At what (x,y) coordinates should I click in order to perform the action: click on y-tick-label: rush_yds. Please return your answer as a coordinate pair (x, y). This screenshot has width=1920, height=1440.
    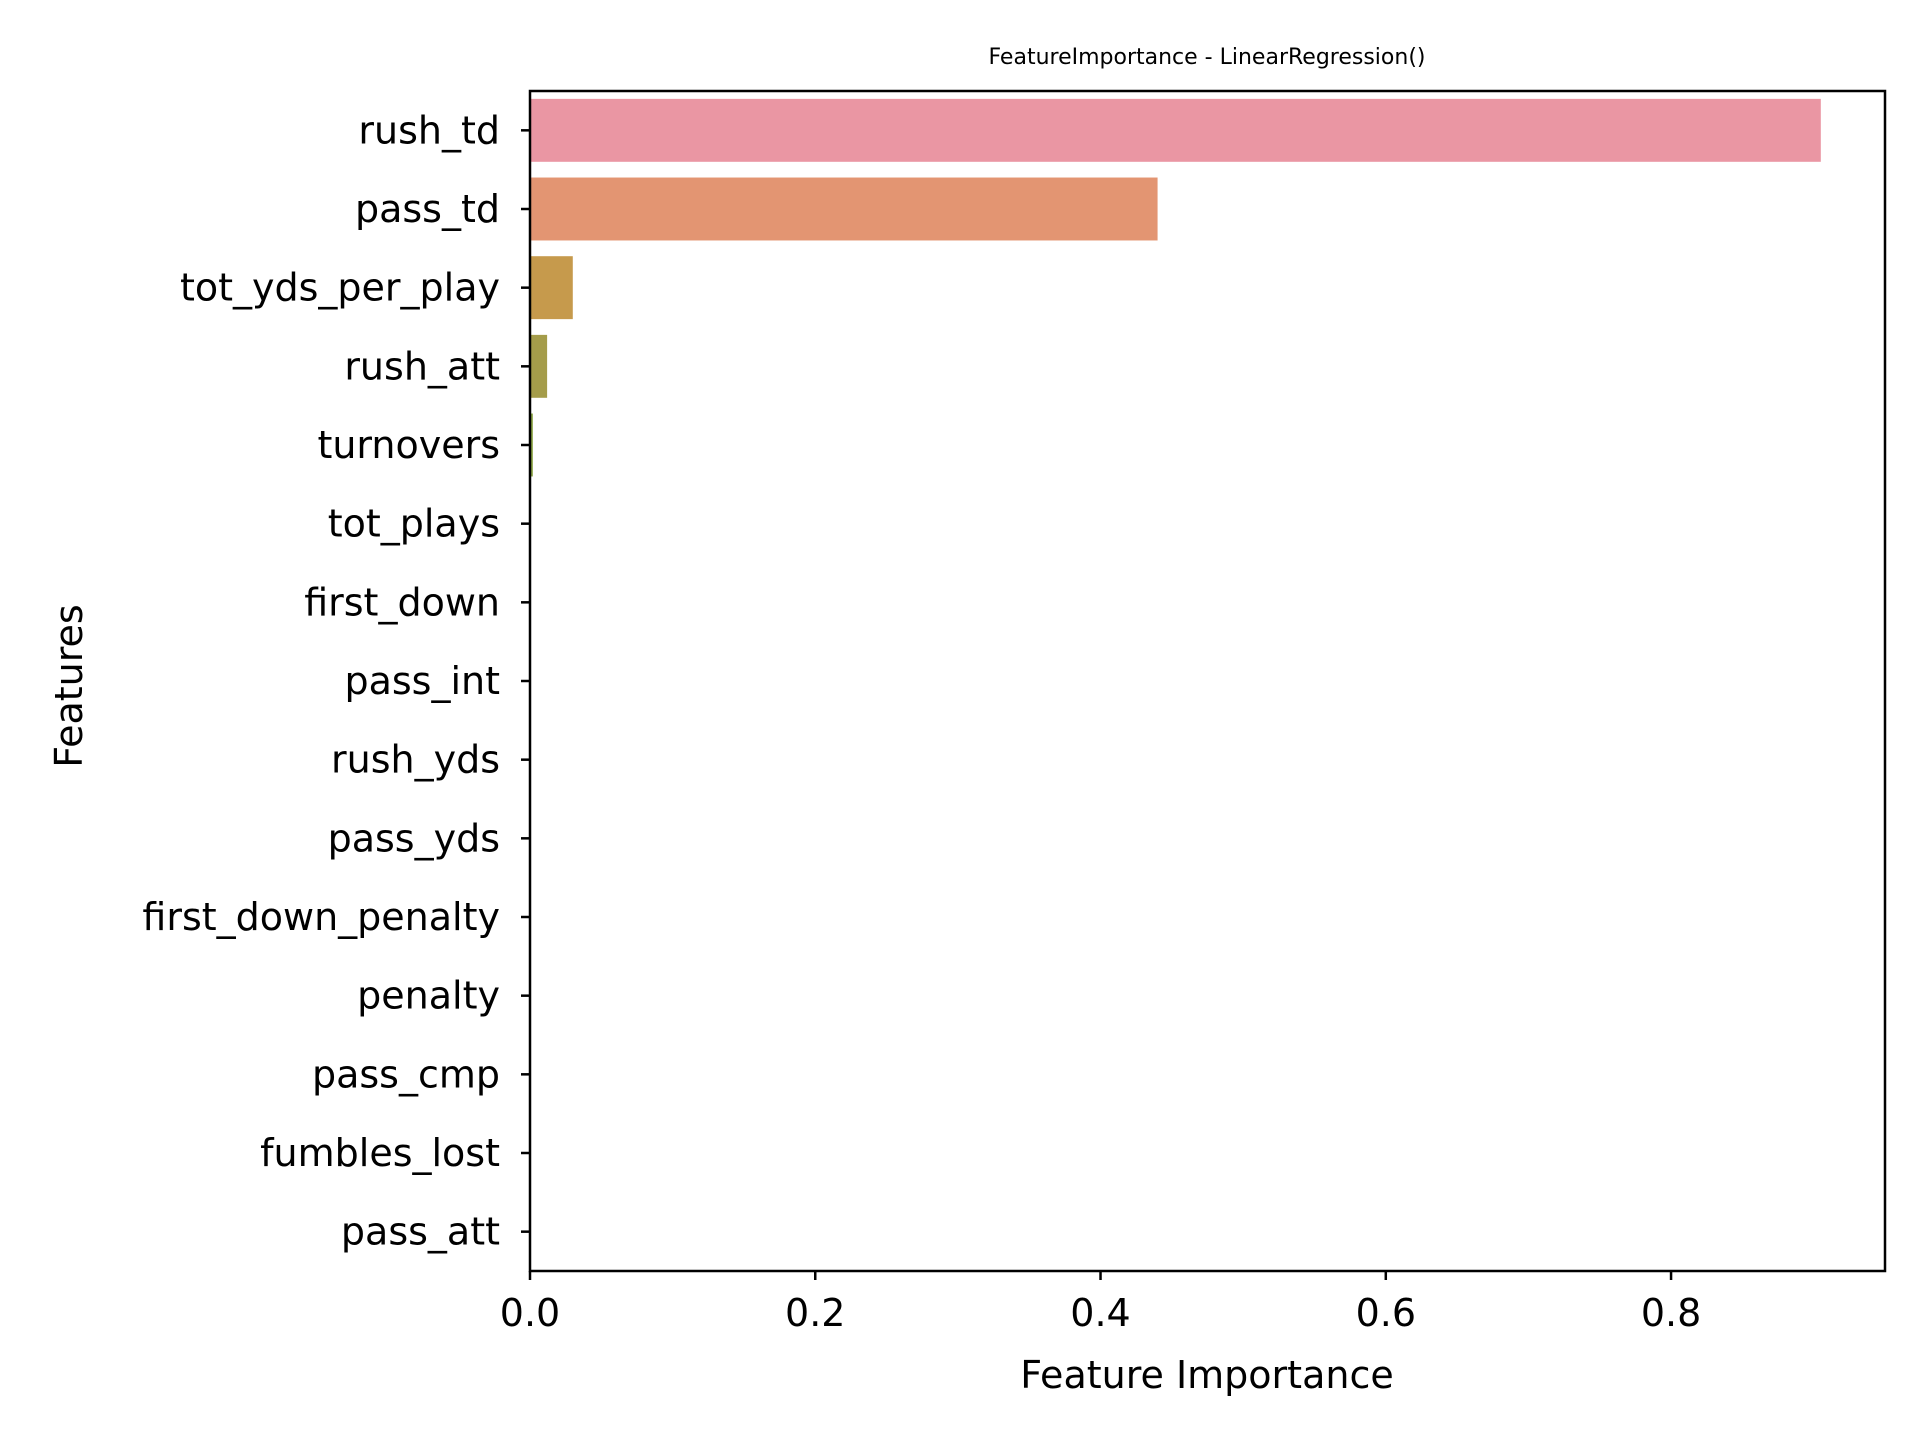
    Looking at the image, I should click on (415, 760).